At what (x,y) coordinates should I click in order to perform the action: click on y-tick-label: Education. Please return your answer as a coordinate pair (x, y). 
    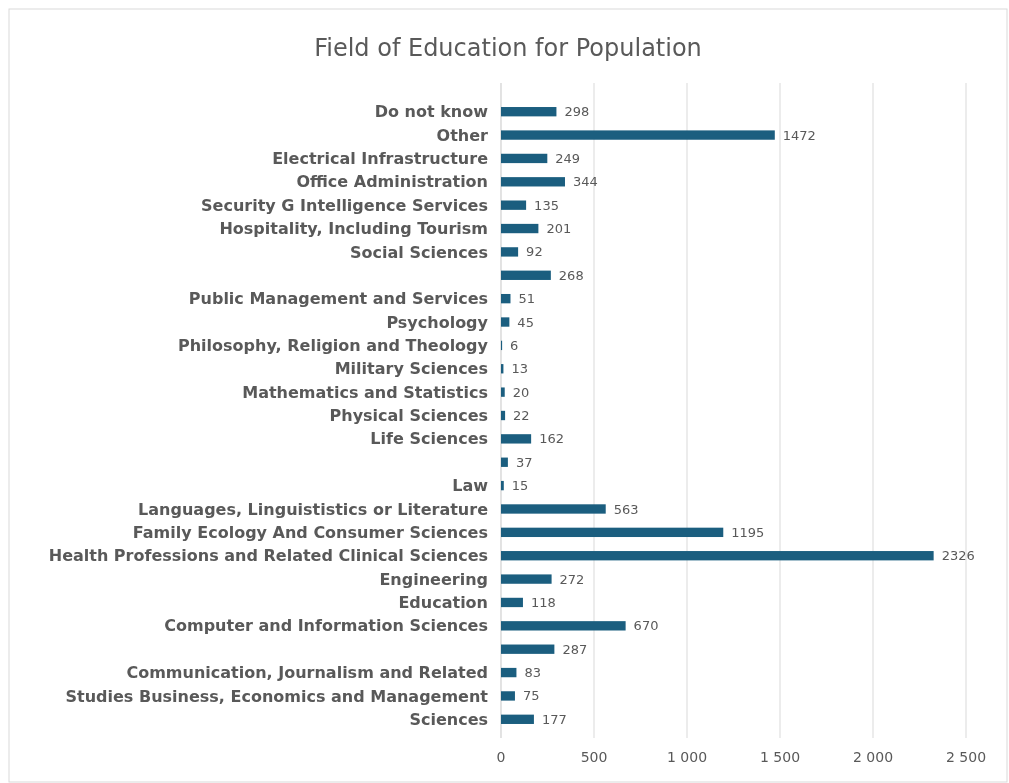
    Looking at the image, I should click on (443, 603).